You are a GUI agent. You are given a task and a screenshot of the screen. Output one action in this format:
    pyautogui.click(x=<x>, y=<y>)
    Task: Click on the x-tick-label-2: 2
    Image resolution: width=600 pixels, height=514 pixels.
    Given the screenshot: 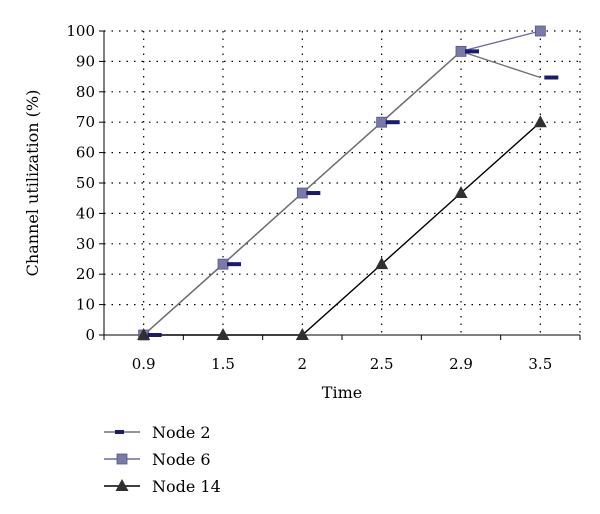 What is the action you would take?
    pyautogui.click(x=303, y=364)
    